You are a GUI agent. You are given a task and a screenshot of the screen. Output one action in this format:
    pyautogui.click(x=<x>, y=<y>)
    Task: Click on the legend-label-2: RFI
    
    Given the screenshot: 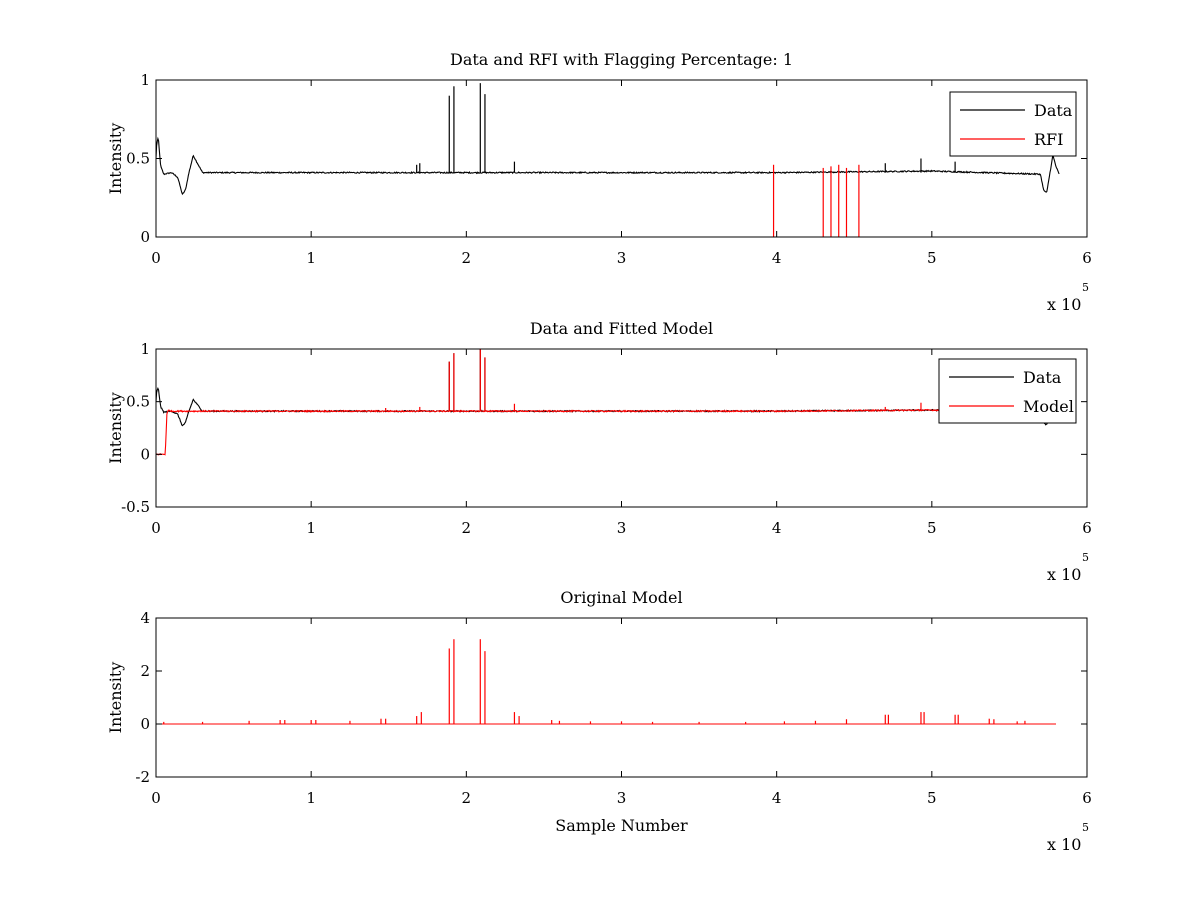 What is the action you would take?
    pyautogui.click(x=1048, y=139)
    